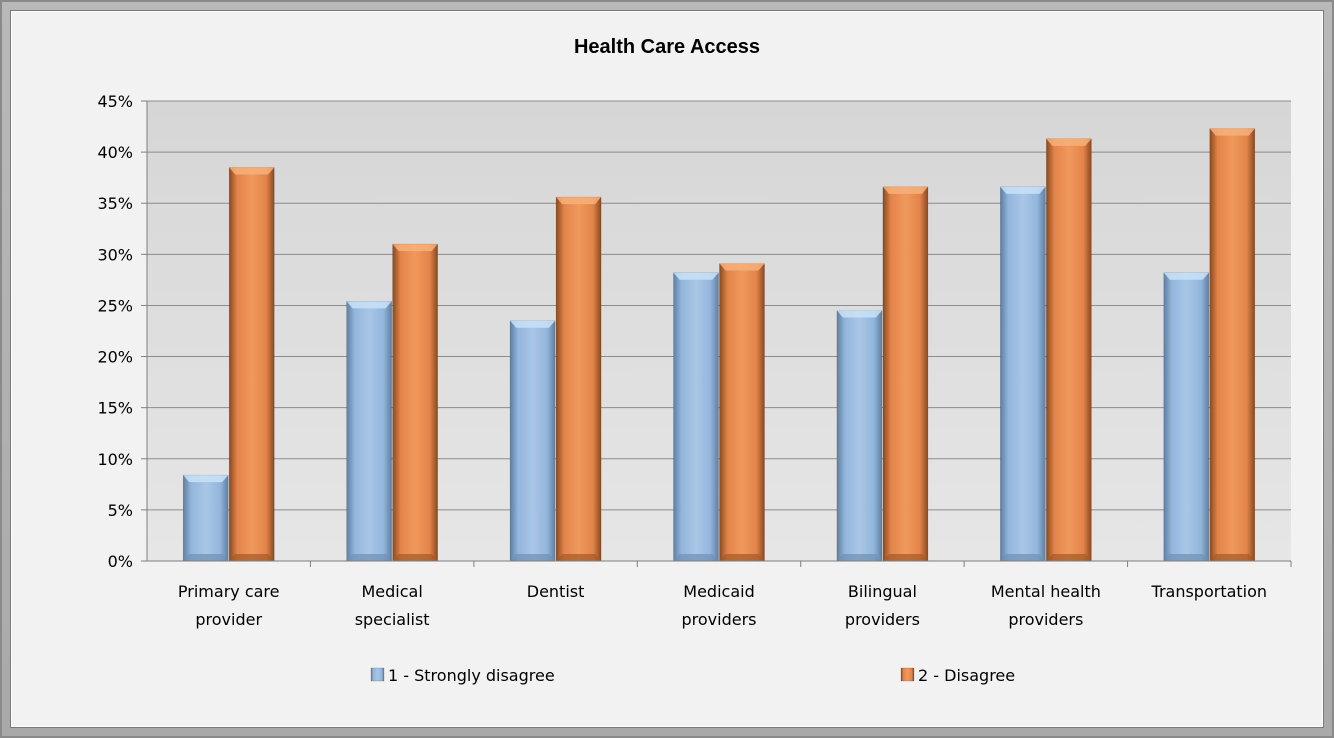 This screenshot has height=738, width=1334. I want to click on y-tick-label: 45%, so click(115, 101).